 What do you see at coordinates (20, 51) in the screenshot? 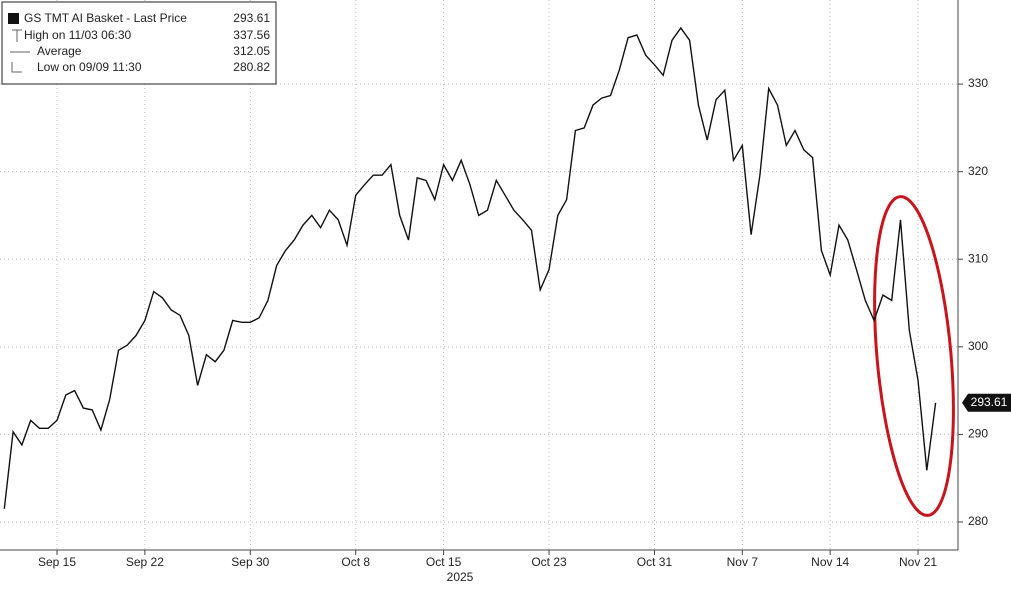
I see `legend-icon` at bounding box center [20, 51].